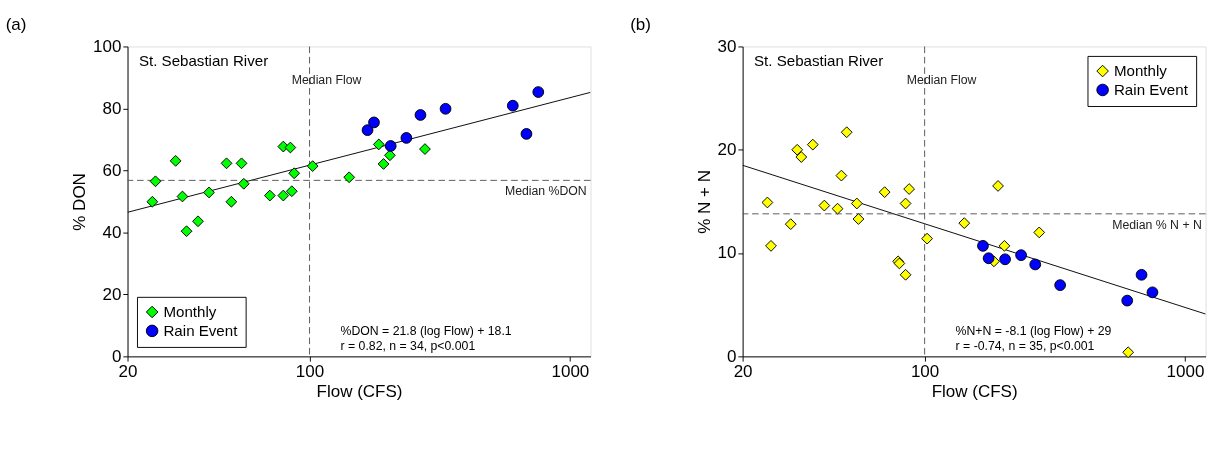 This screenshot has width=1216, height=472. What do you see at coordinates (112, 108) in the screenshot?
I see `y-tick-label: 80` at bounding box center [112, 108].